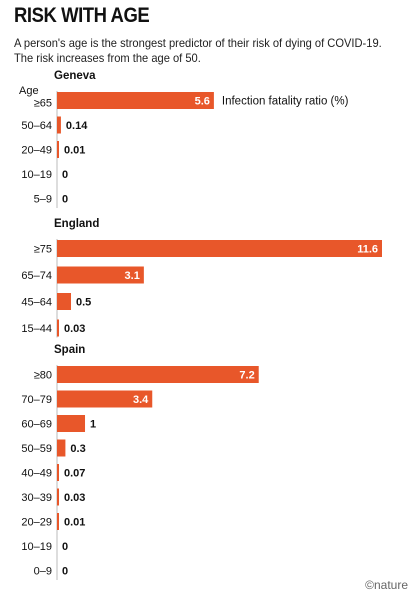 The width and height of the screenshot is (418, 600). Describe the element at coordinates (36, 126) in the screenshot. I see `category-label: 50–64` at that location.